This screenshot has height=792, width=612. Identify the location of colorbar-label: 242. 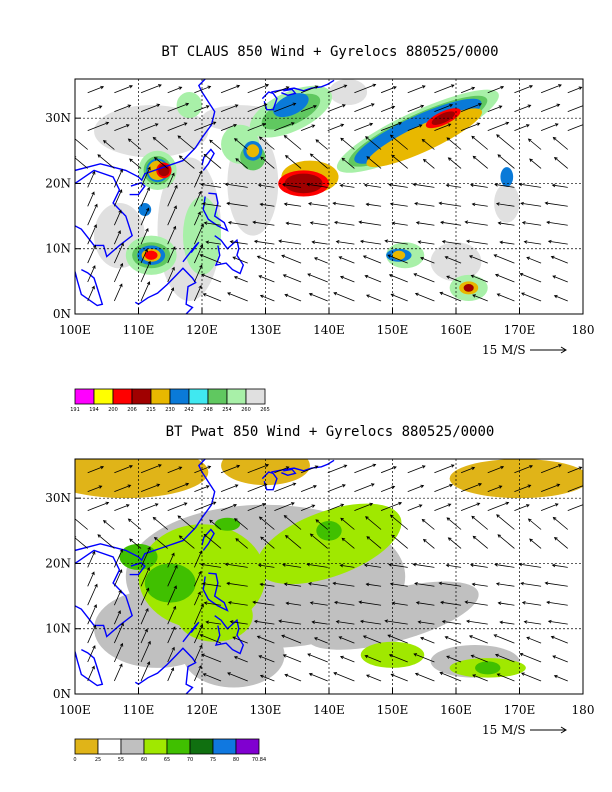
(189, 410).